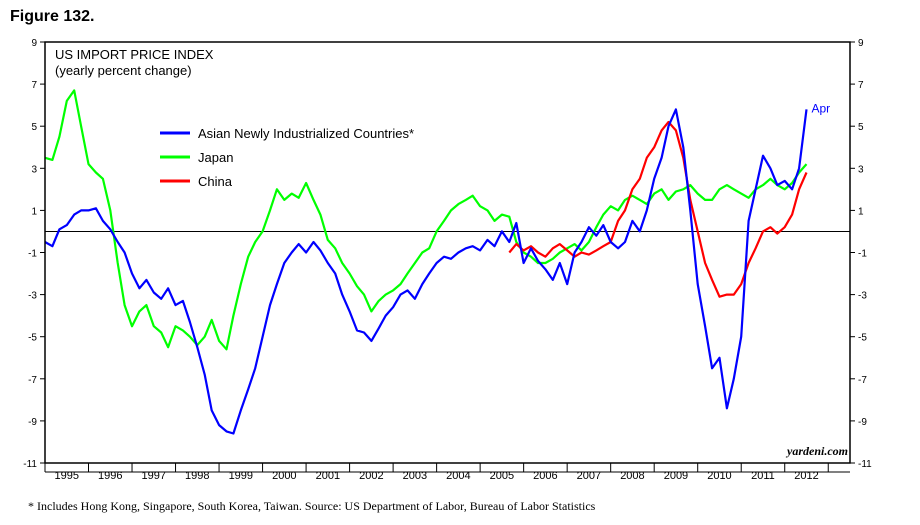 The width and height of the screenshot is (920, 525). What do you see at coordinates (862, 380) in the screenshot?
I see `y-tick-label-right: -7` at bounding box center [862, 380].